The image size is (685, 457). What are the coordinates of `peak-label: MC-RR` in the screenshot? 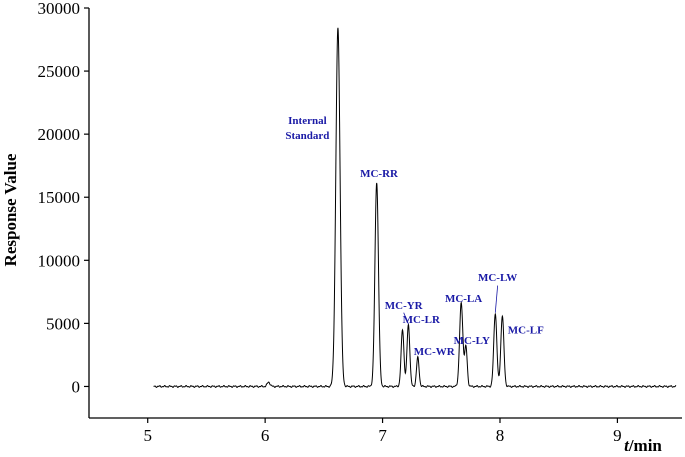 It's located at (379, 174).